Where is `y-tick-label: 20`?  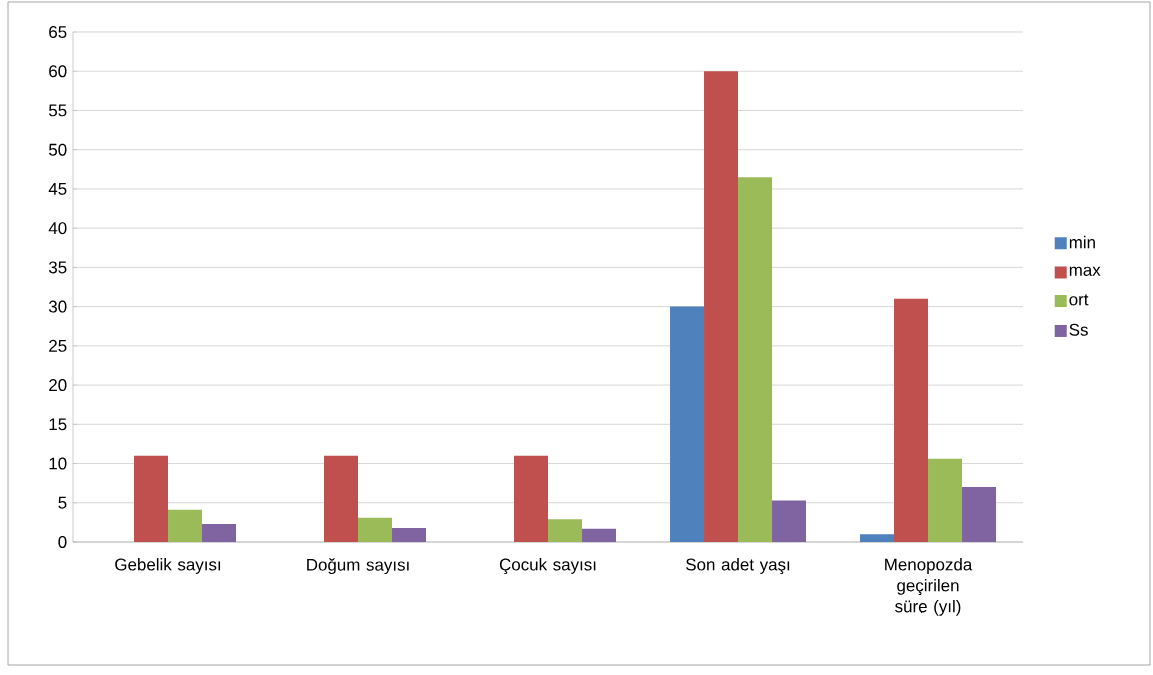 y-tick-label: 20 is located at coordinates (58, 385).